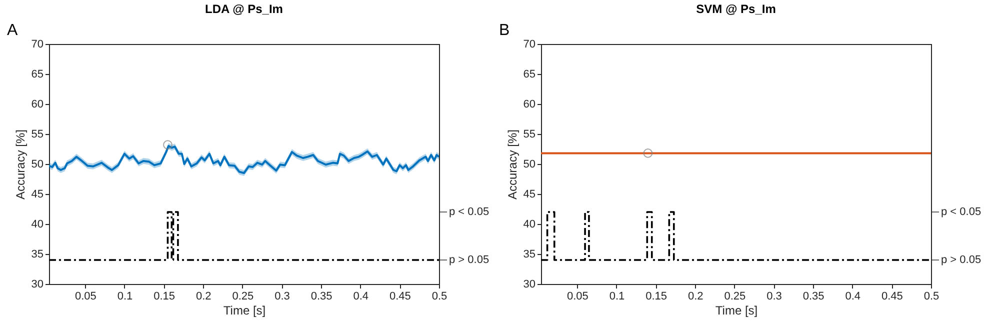  Describe the element at coordinates (736, 9) in the screenshot. I see `chart-title: SVM @ Ps_Im` at that location.